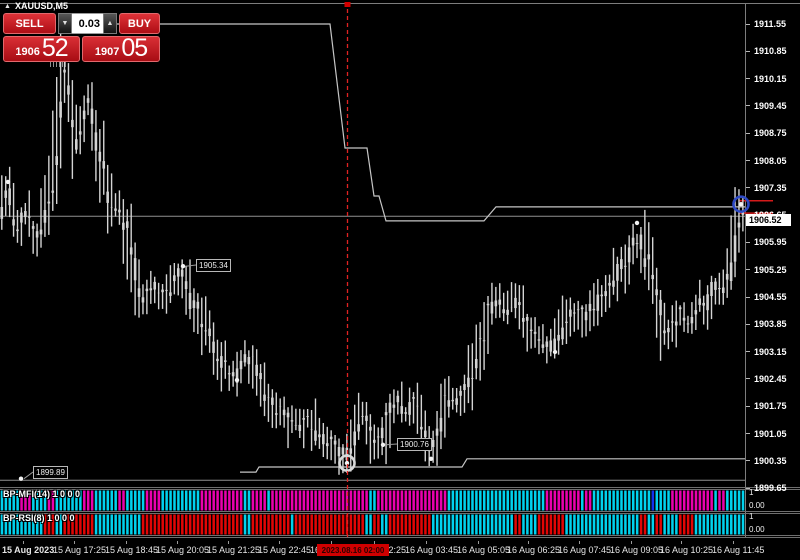 This screenshot has height=560, width=800. I want to click on time-label: 15 Aug 22:45, so click(285, 550).